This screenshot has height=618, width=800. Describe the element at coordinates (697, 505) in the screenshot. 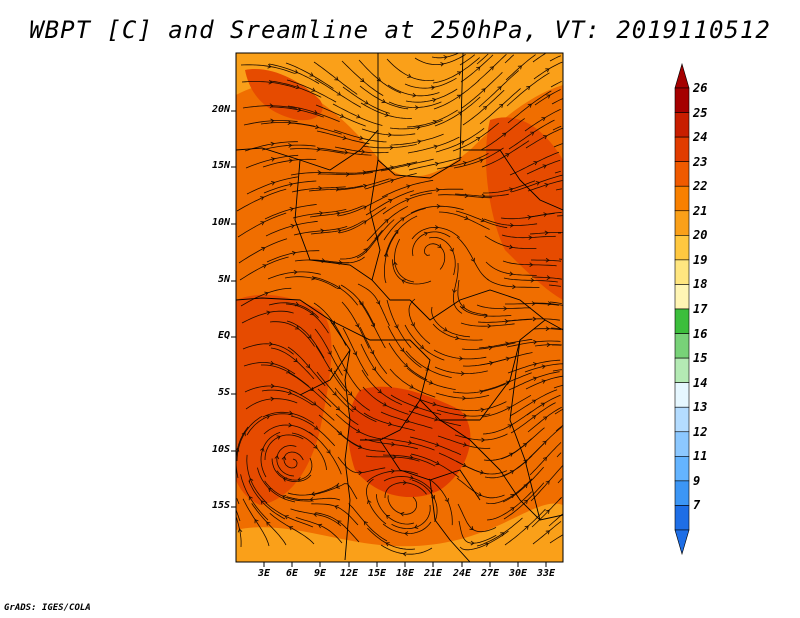

I see `colorbar-label: 7` at that location.